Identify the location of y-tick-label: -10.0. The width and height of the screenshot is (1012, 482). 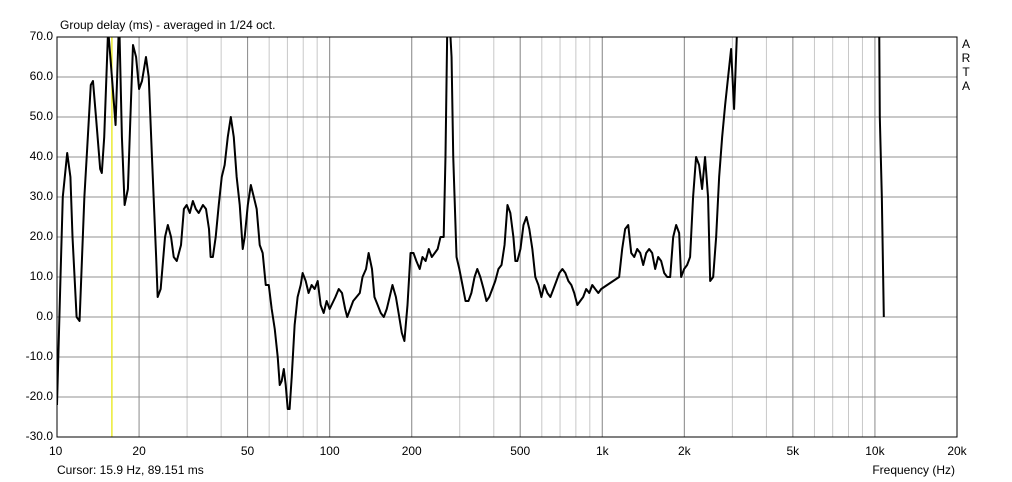
(40, 356).